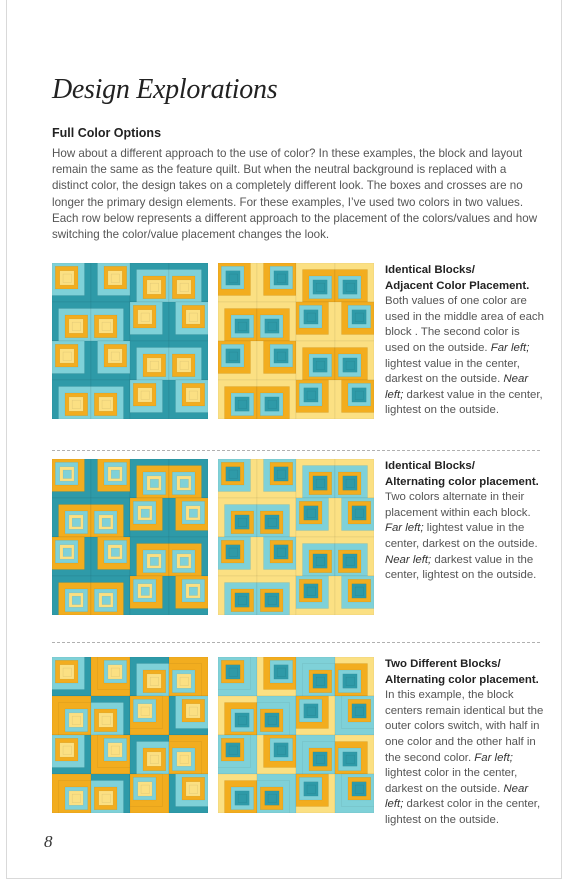 The width and height of the screenshot is (570, 881). What do you see at coordinates (130, 537) in the screenshot?
I see `quilt-image-row2-far-left` at bounding box center [130, 537].